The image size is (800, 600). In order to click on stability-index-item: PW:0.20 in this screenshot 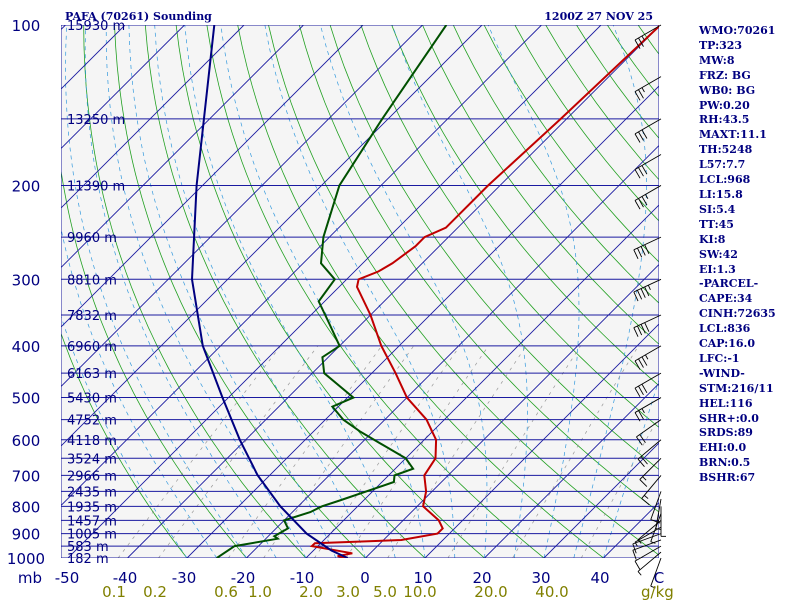, I will do `click(724, 105)`.